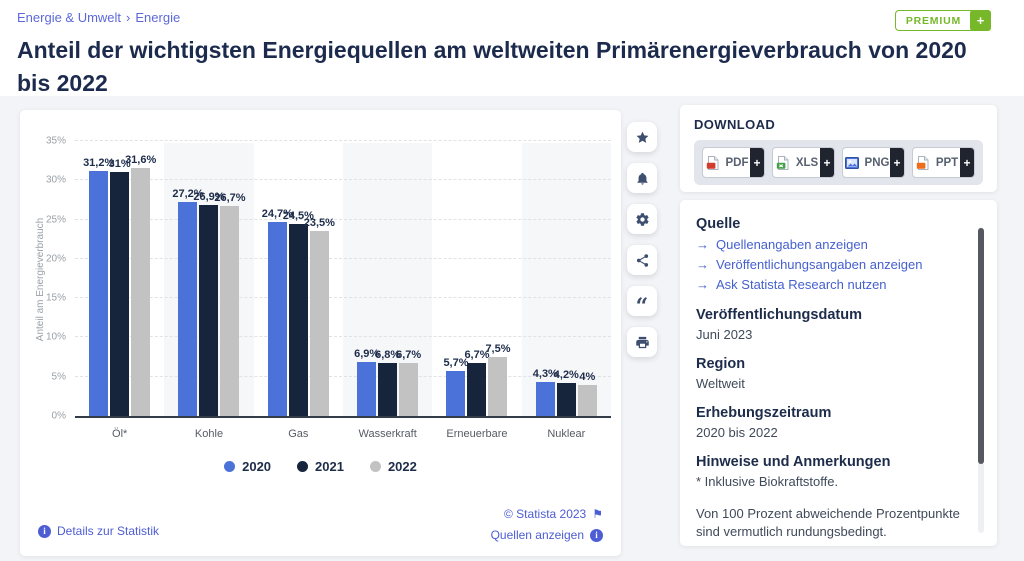 The width and height of the screenshot is (1024, 561). What do you see at coordinates (230, 198) in the screenshot?
I see `bar-value-label: 26,7%` at bounding box center [230, 198].